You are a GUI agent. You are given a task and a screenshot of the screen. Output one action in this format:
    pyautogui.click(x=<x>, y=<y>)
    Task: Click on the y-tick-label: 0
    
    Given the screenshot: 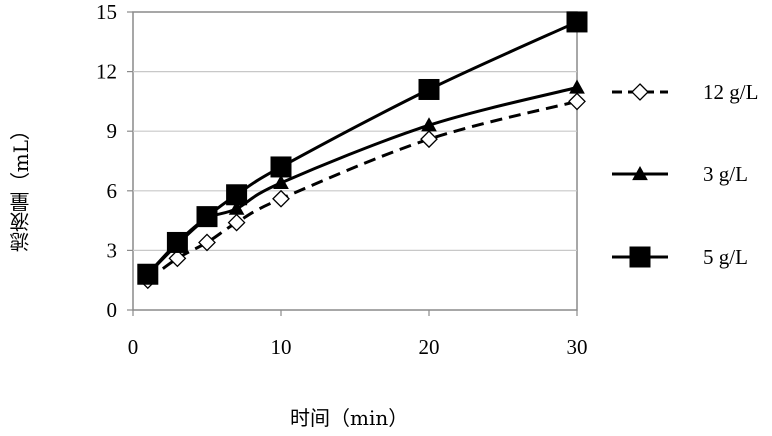 What is the action you would take?
    pyautogui.click(x=112, y=310)
    